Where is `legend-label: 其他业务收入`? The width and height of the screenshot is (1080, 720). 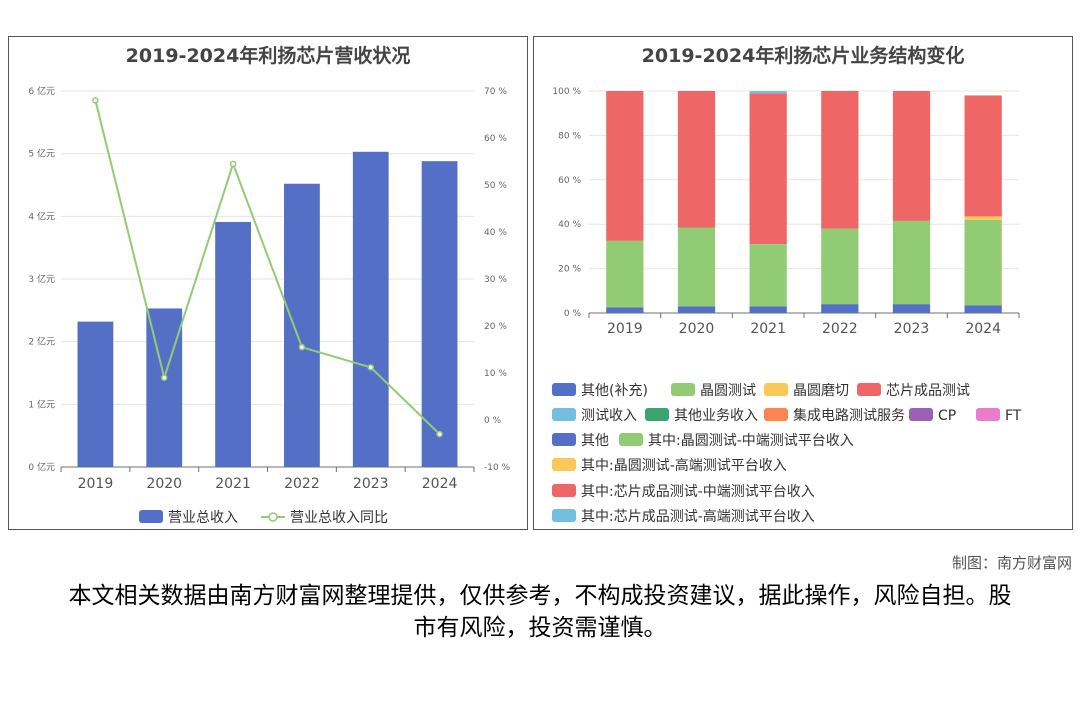 legend-label: 其他业务收入 is located at coordinates (716, 416).